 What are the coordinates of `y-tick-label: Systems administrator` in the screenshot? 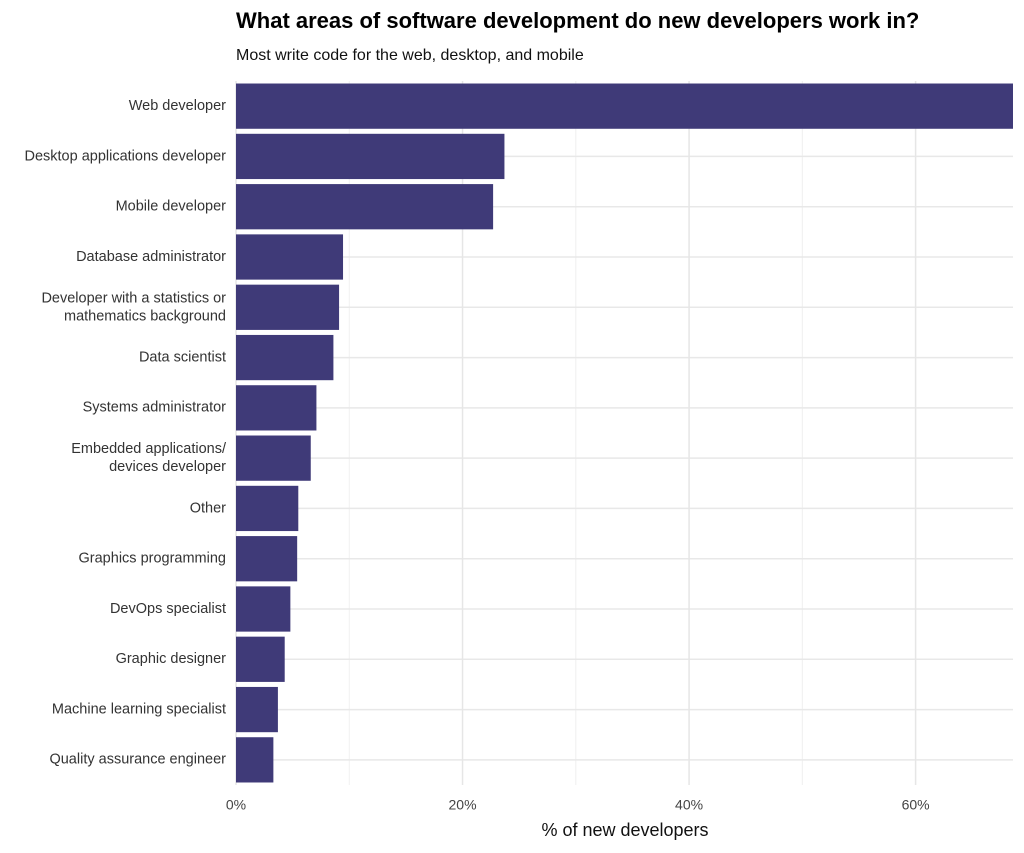 It's located at (155, 408).